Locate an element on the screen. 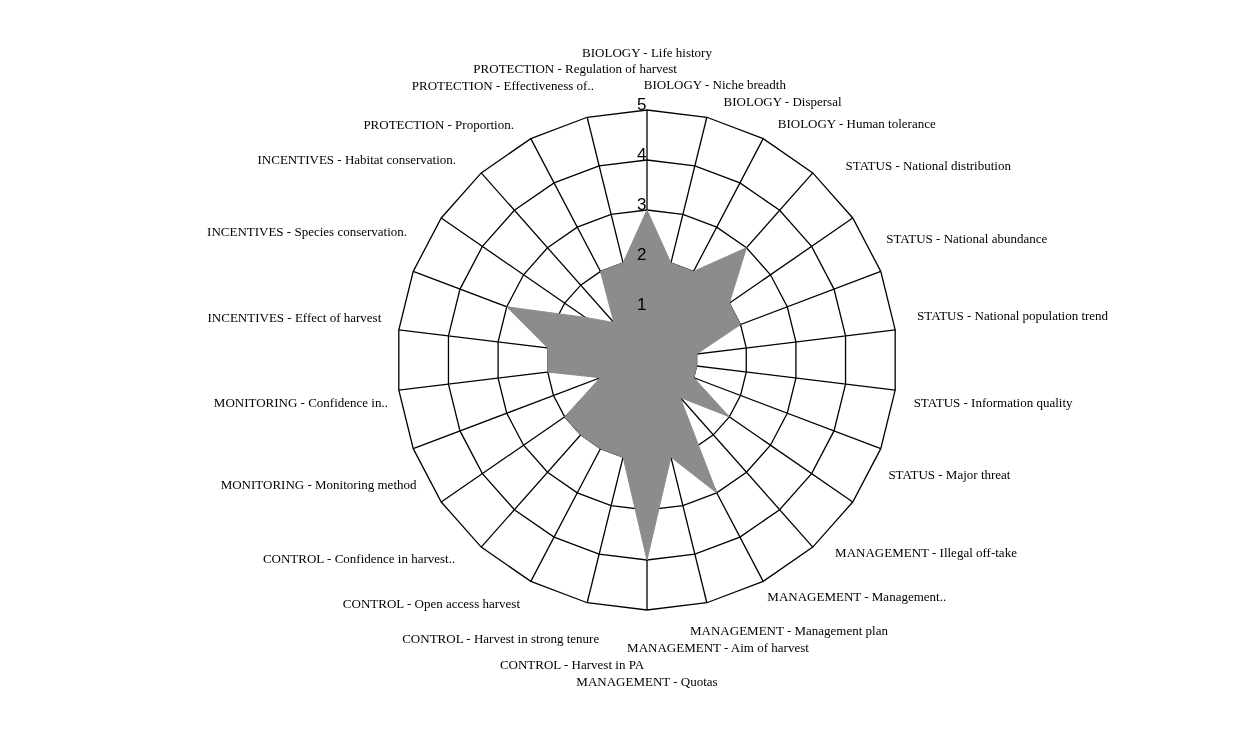 The height and width of the screenshot is (738, 1245). spoke-label: MONITORING - Confidence in.. is located at coordinates (300, 402).